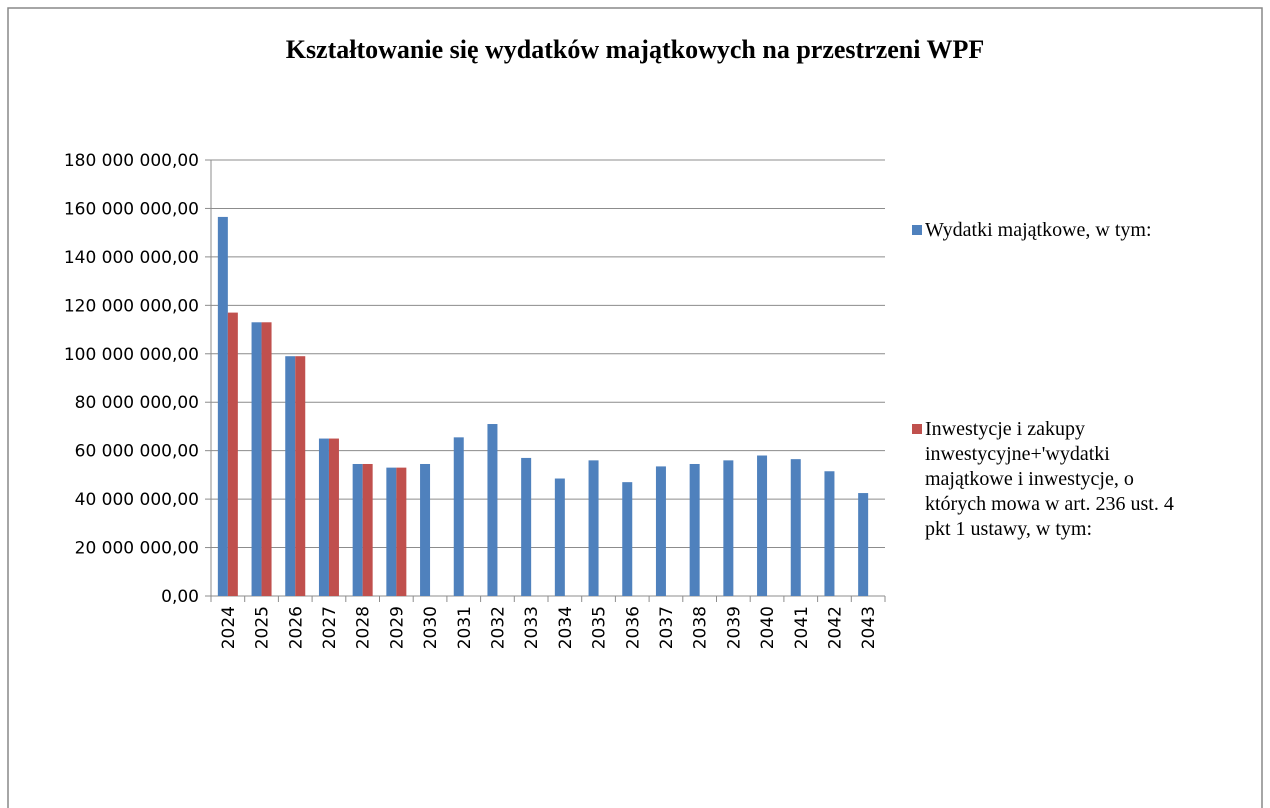  I want to click on x-tick-label: 2031, so click(465, 627).